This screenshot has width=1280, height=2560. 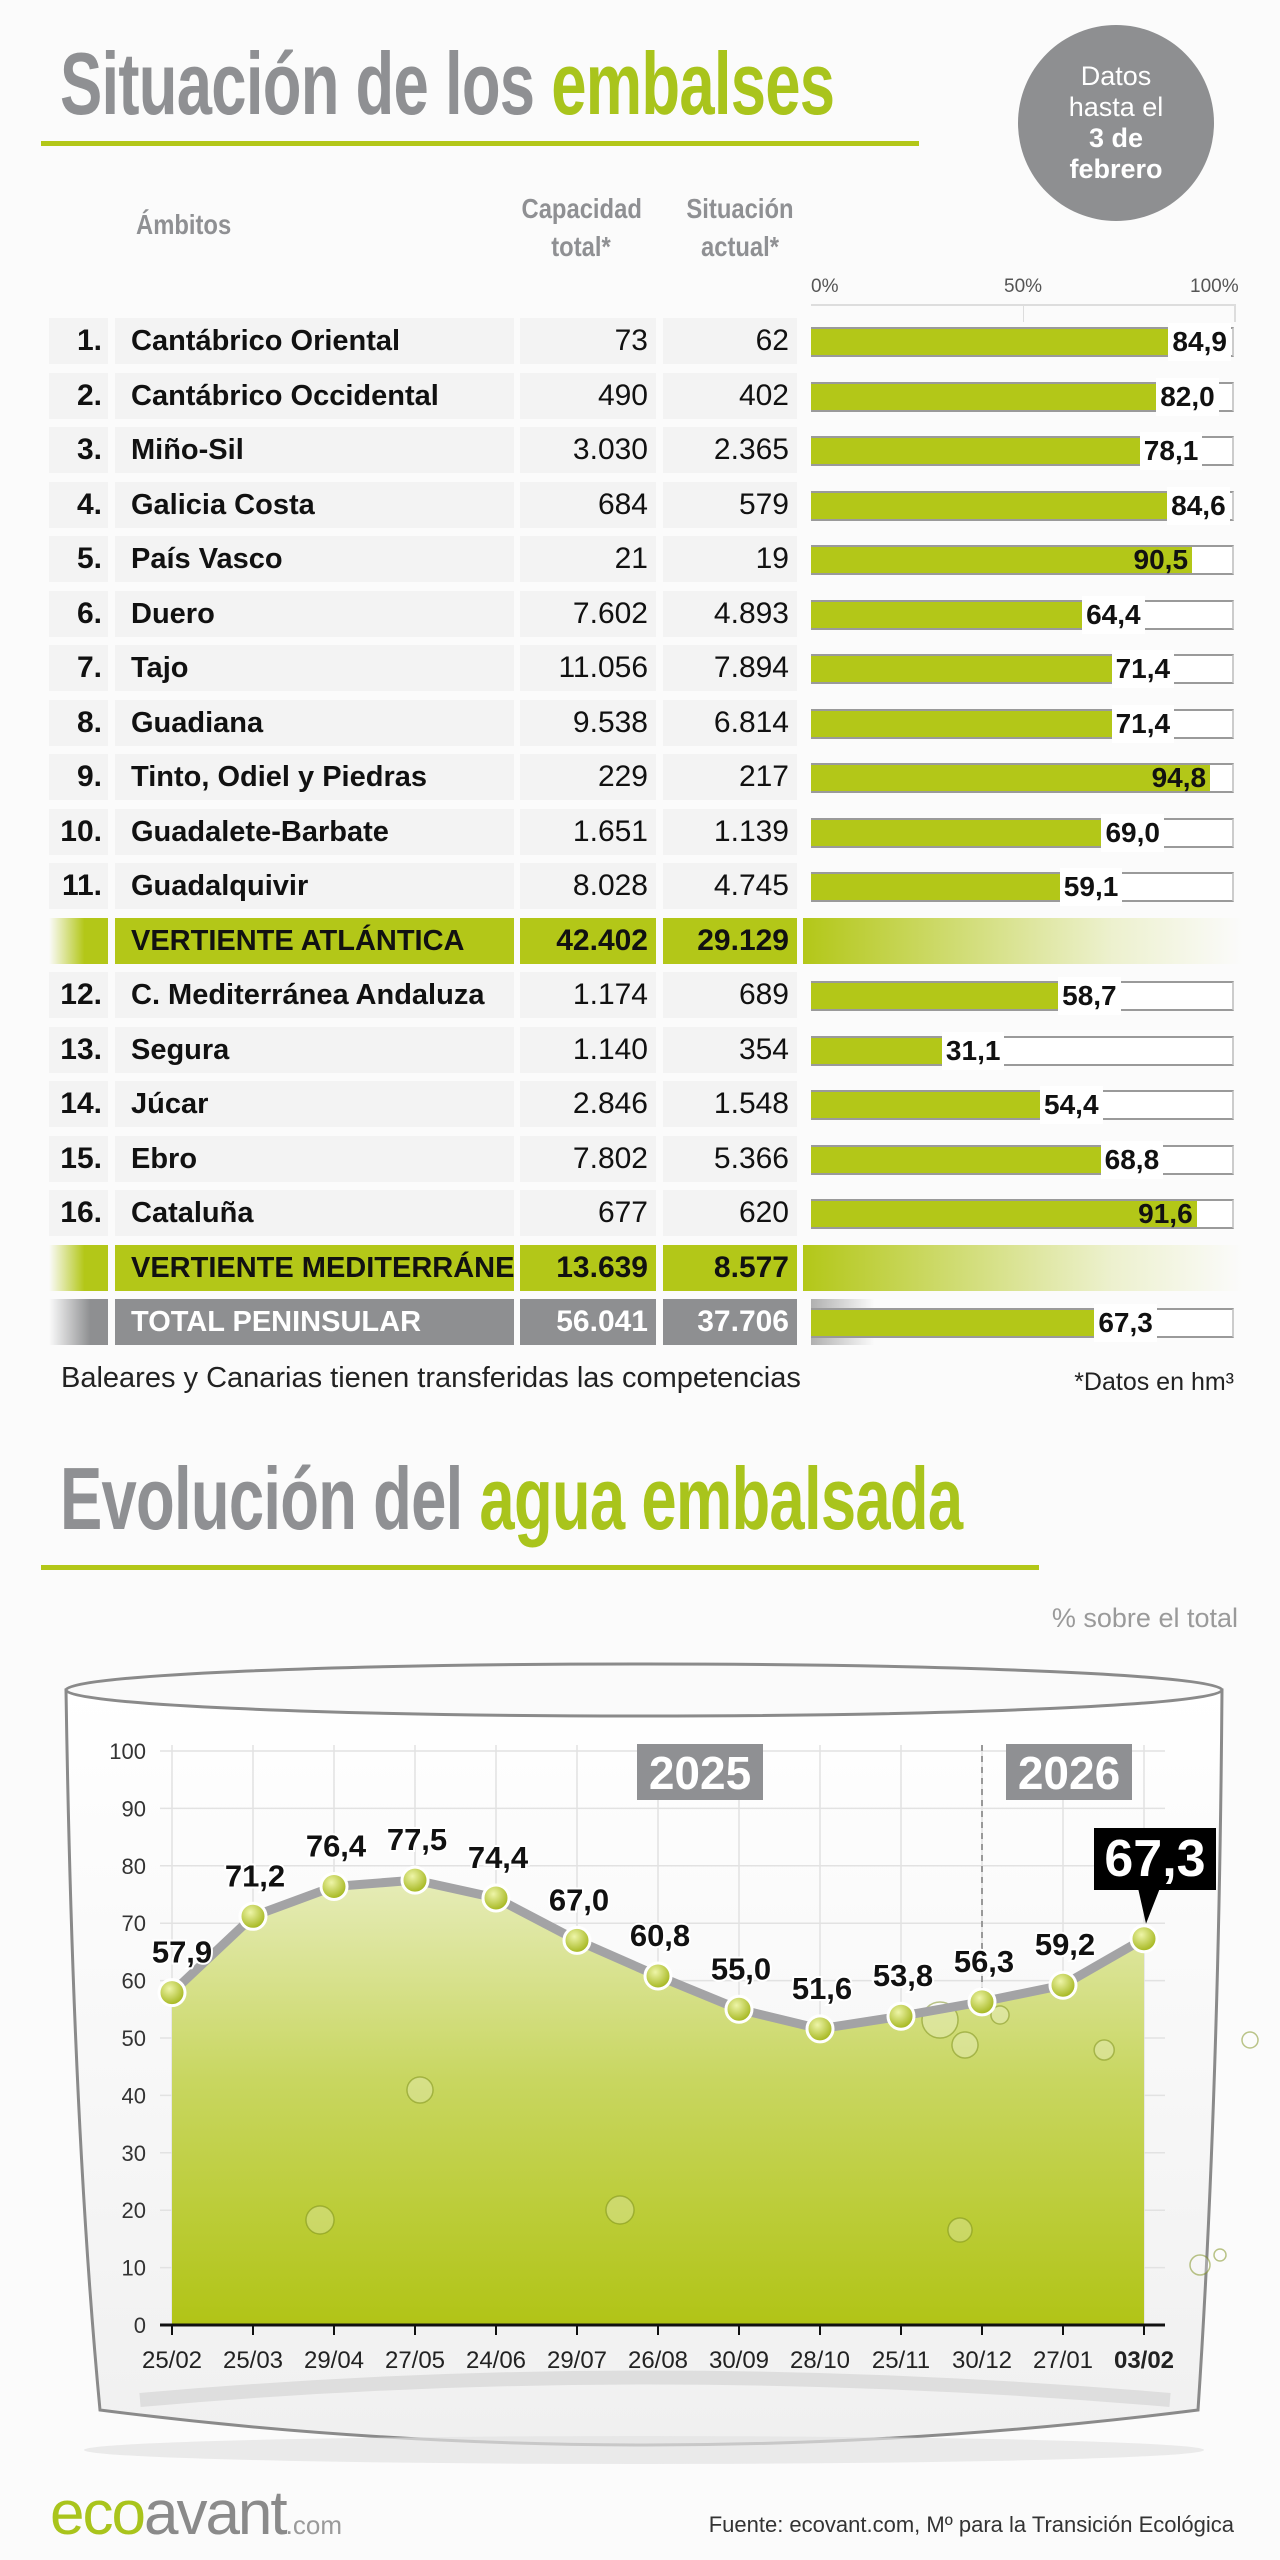 I want to click on data-label: 77,5, so click(x=417, y=1839).